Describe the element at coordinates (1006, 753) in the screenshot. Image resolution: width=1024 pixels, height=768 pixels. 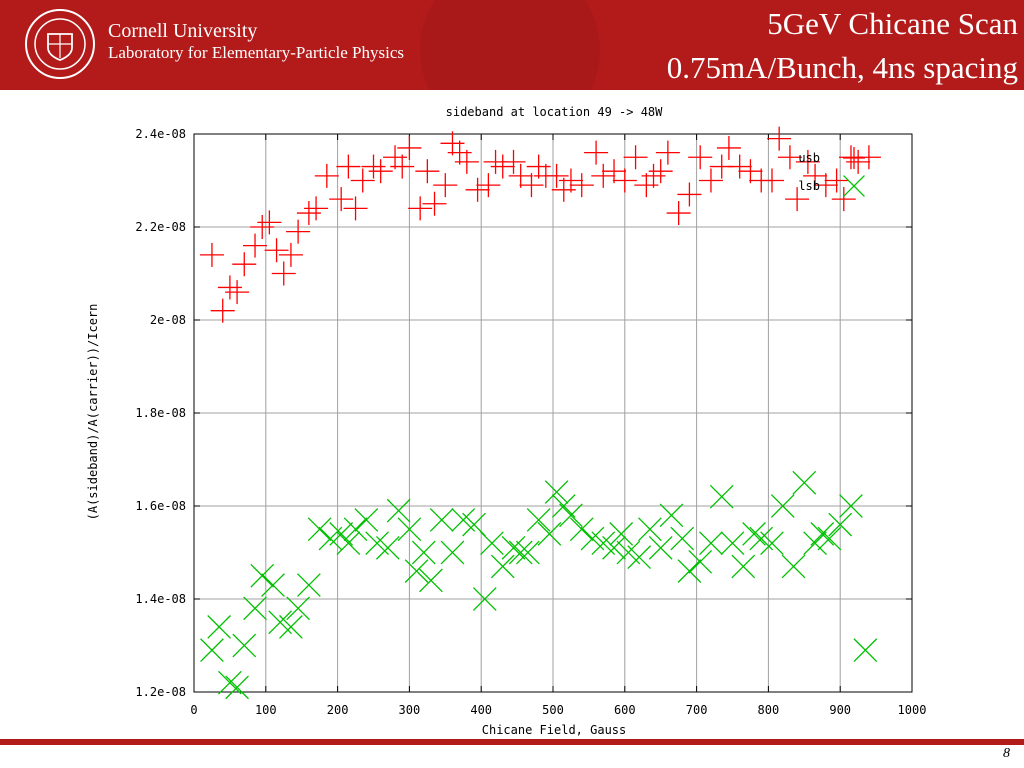
I see `page-number: 8` at that location.